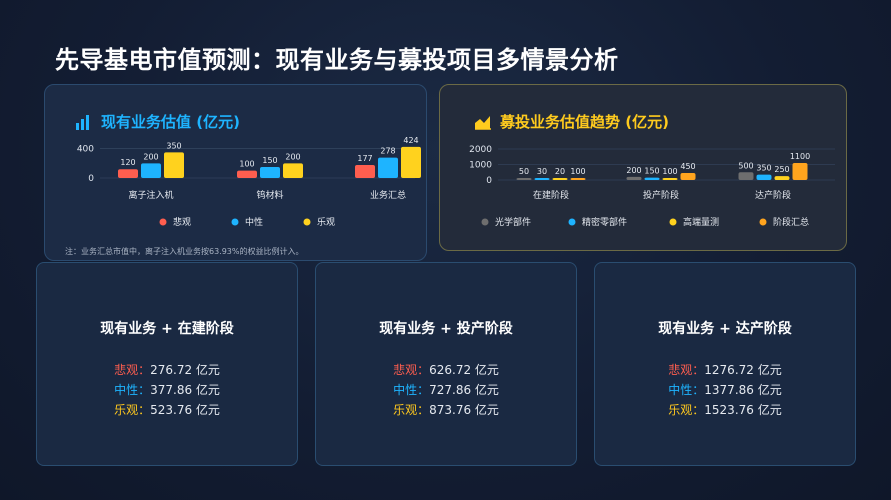  Describe the element at coordinates (326, 222) in the screenshot. I see `legend-label: 乐观` at that location.